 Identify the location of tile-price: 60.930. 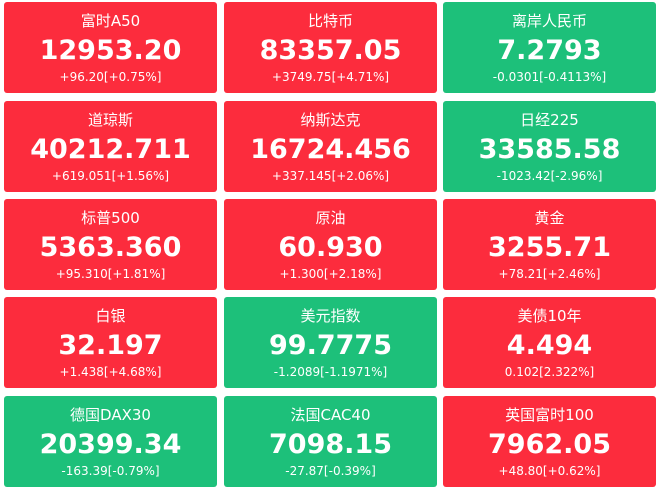
(330, 247).